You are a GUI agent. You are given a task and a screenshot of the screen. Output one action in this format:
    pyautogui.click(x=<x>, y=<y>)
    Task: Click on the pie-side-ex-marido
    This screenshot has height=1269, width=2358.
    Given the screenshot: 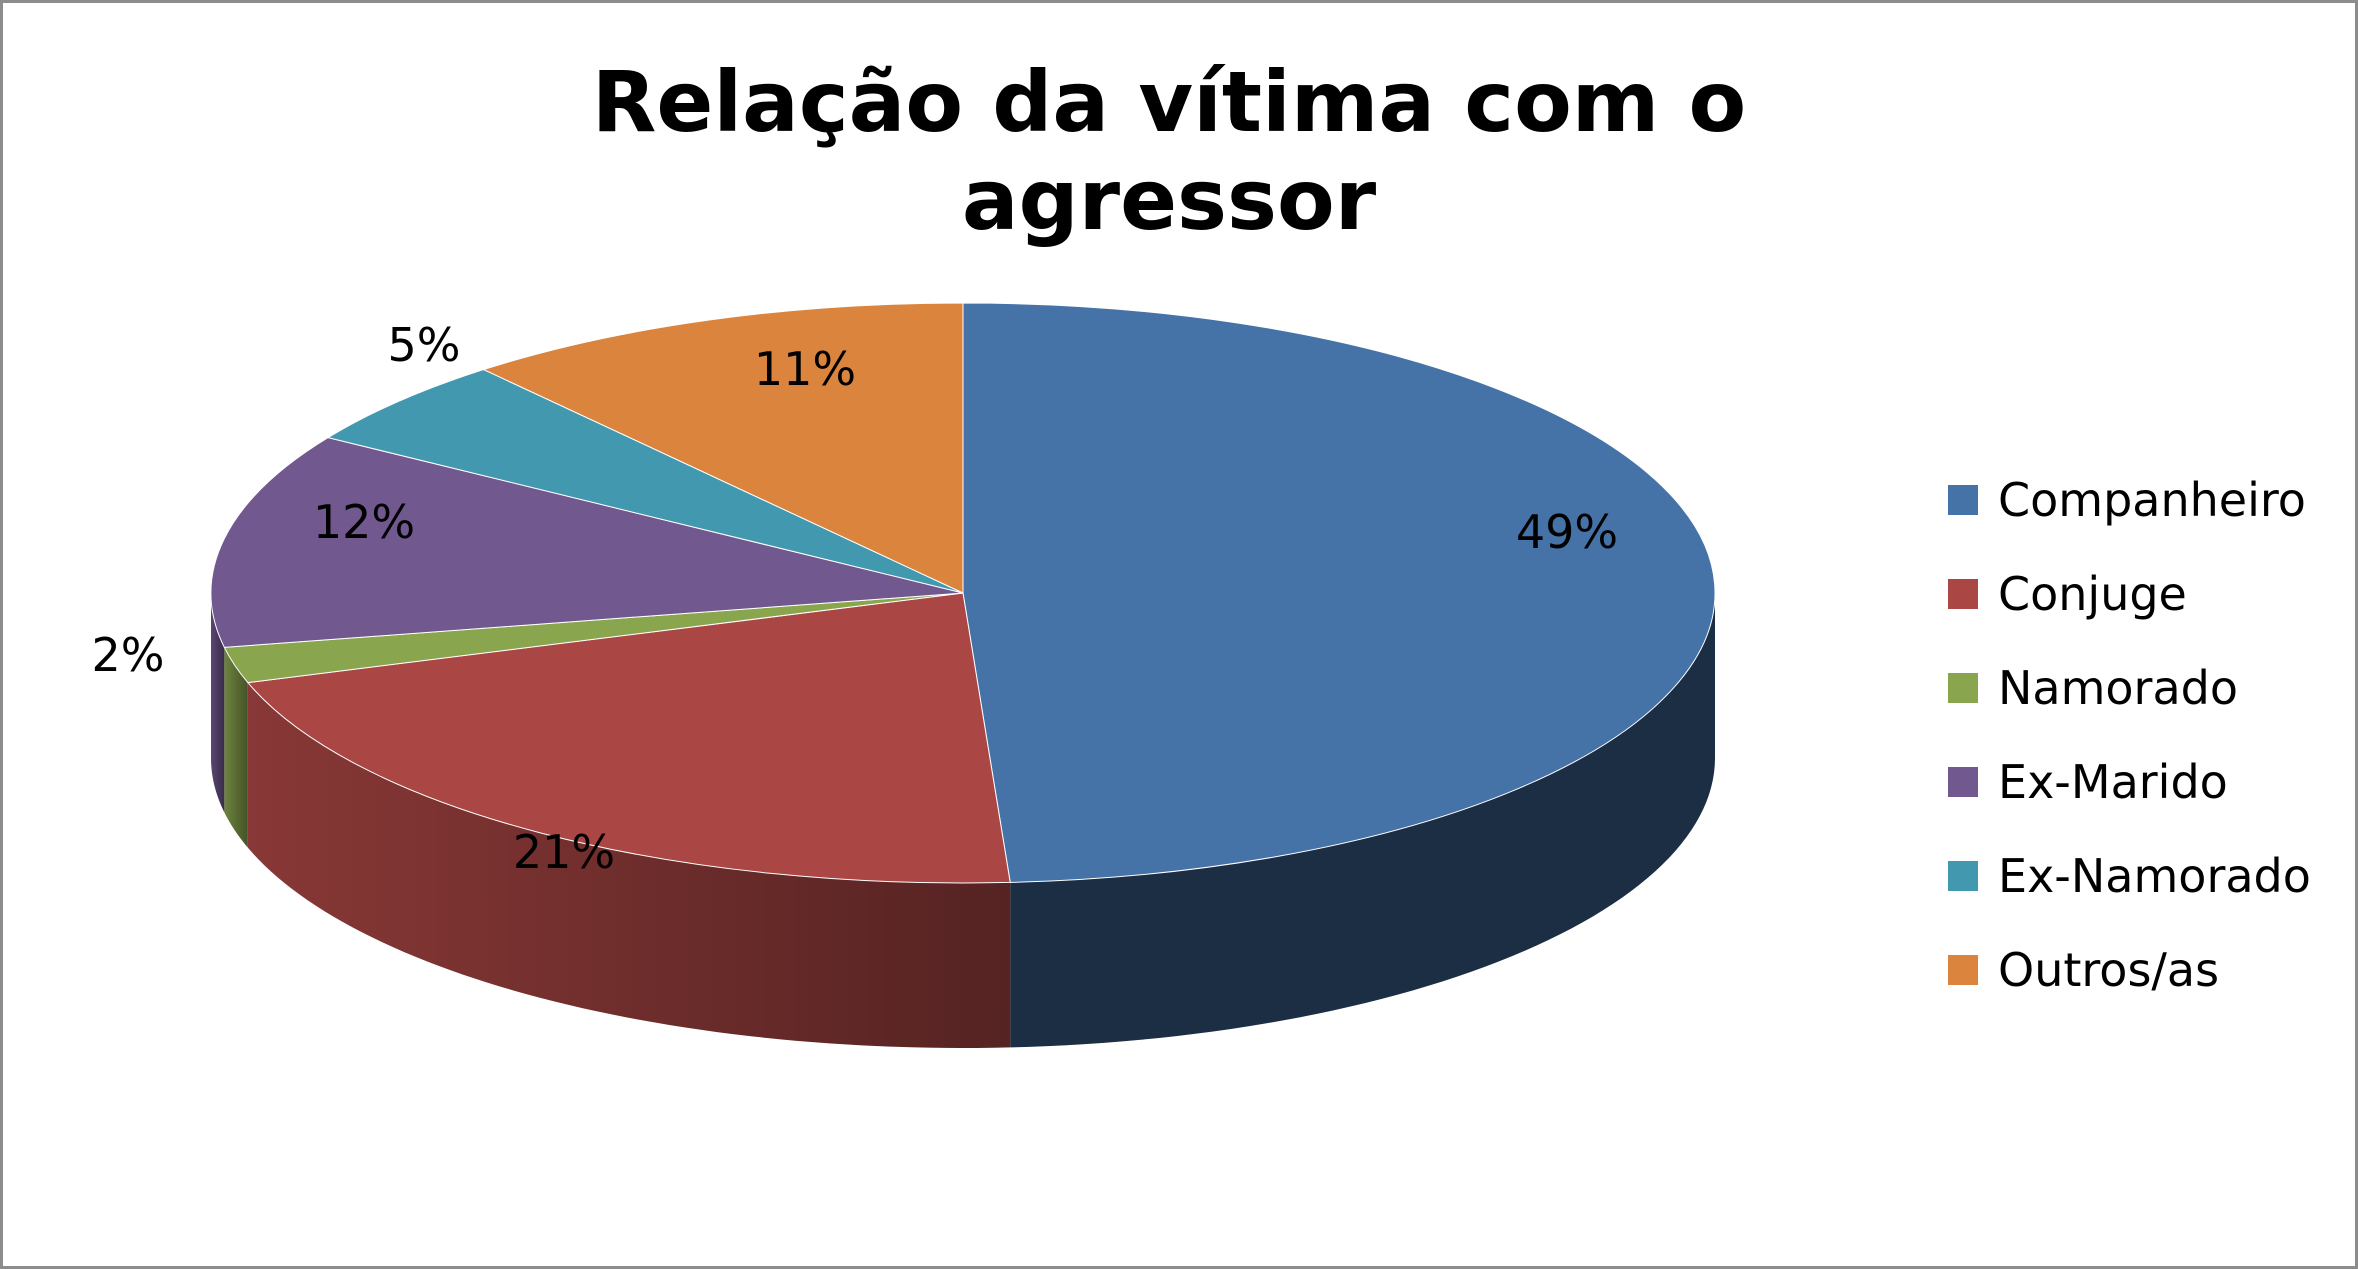 What is the action you would take?
    pyautogui.click(x=218, y=703)
    